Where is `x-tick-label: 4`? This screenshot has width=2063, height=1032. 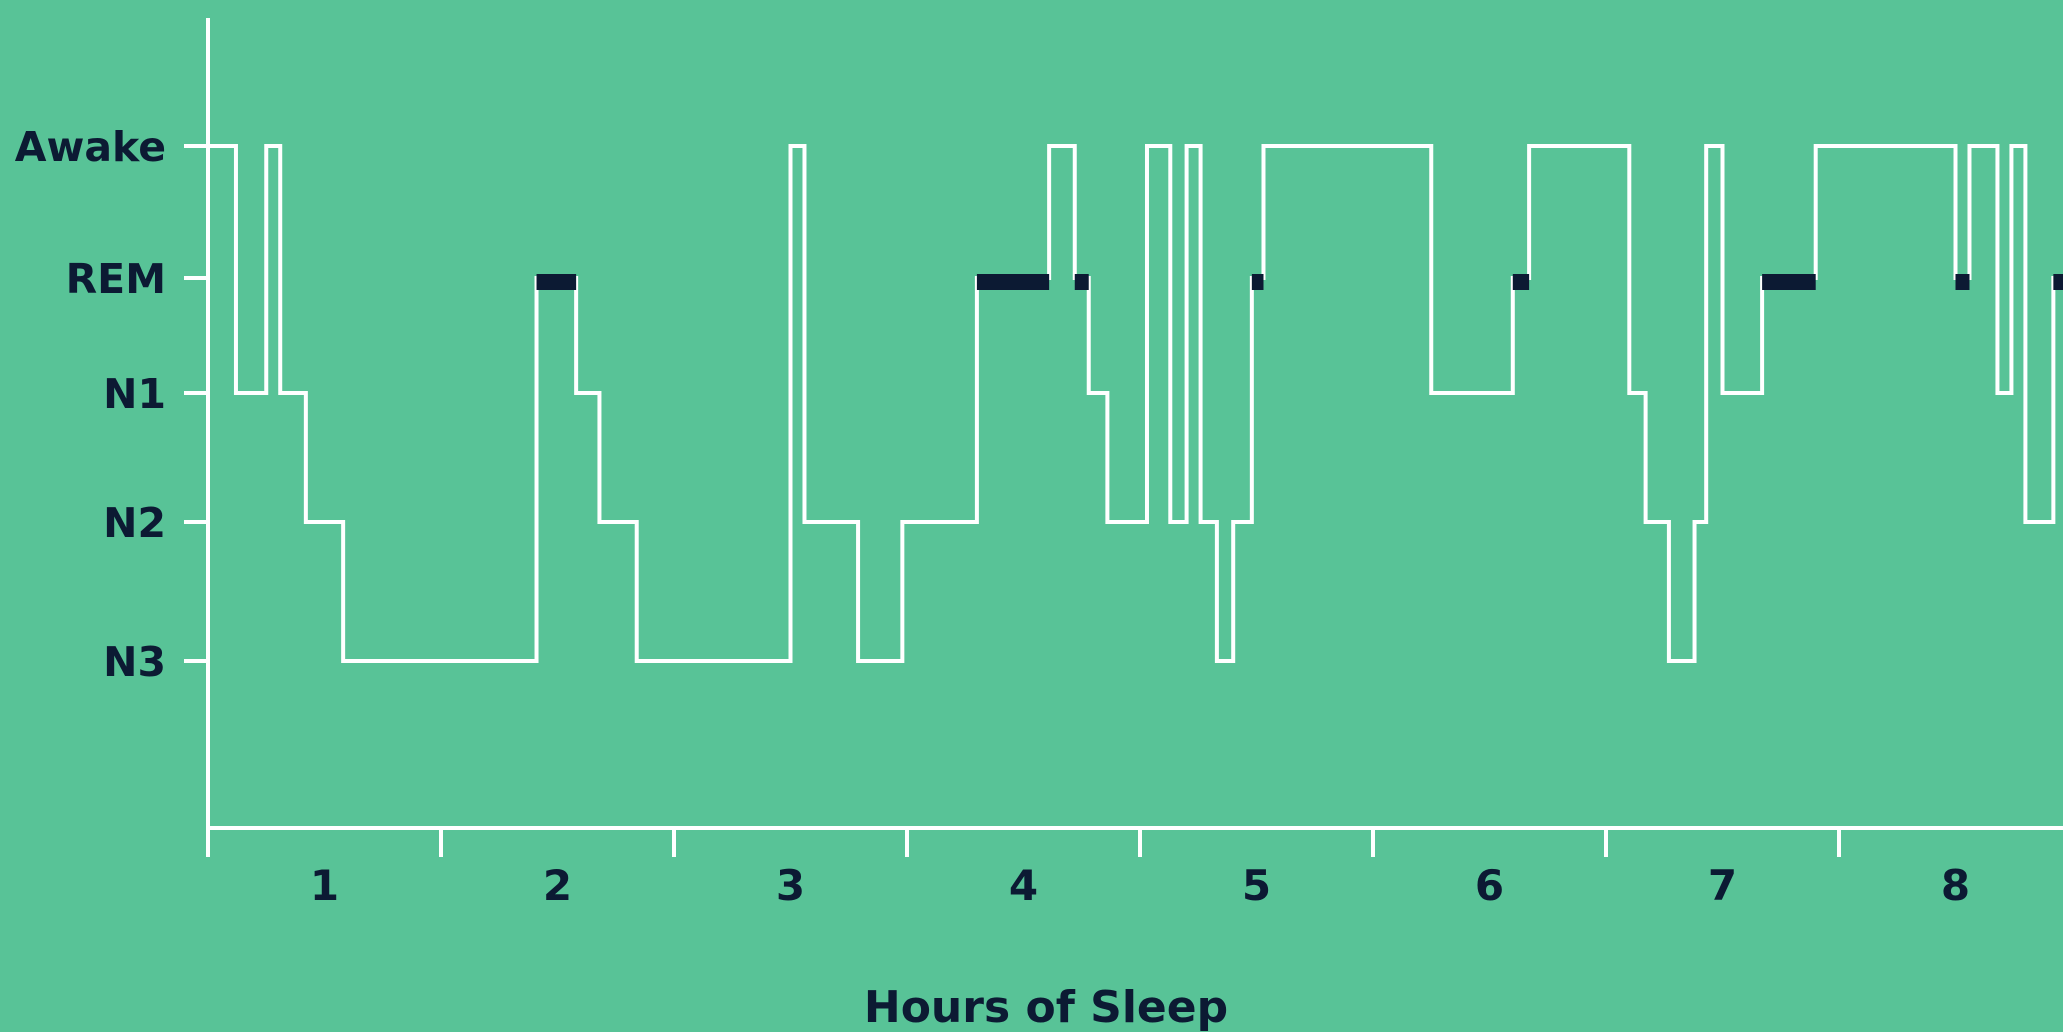 x-tick-label: 4 is located at coordinates (1023, 885).